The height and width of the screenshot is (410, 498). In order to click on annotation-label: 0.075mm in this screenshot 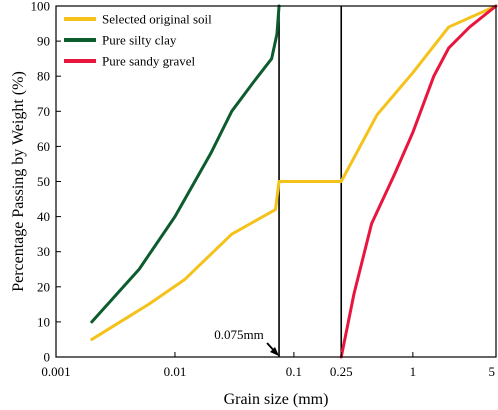, I will do `click(238, 334)`.